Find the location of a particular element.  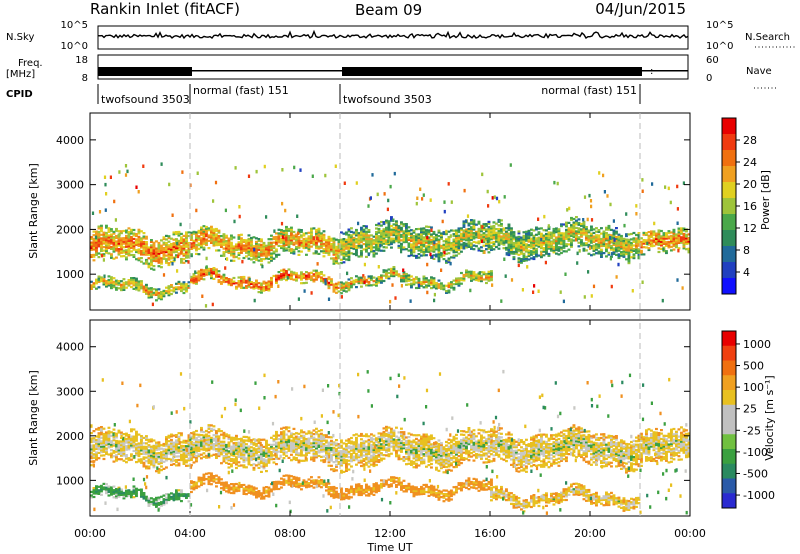

nave-right-tick-top: 60 is located at coordinates (712, 60).